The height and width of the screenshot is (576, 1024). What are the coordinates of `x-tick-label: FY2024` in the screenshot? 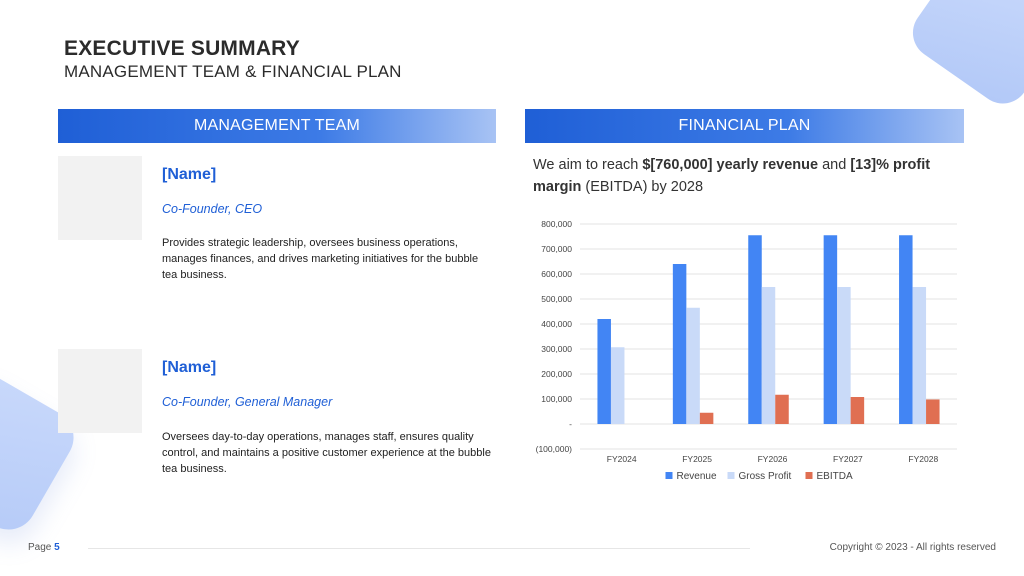 It's located at (622, 459).